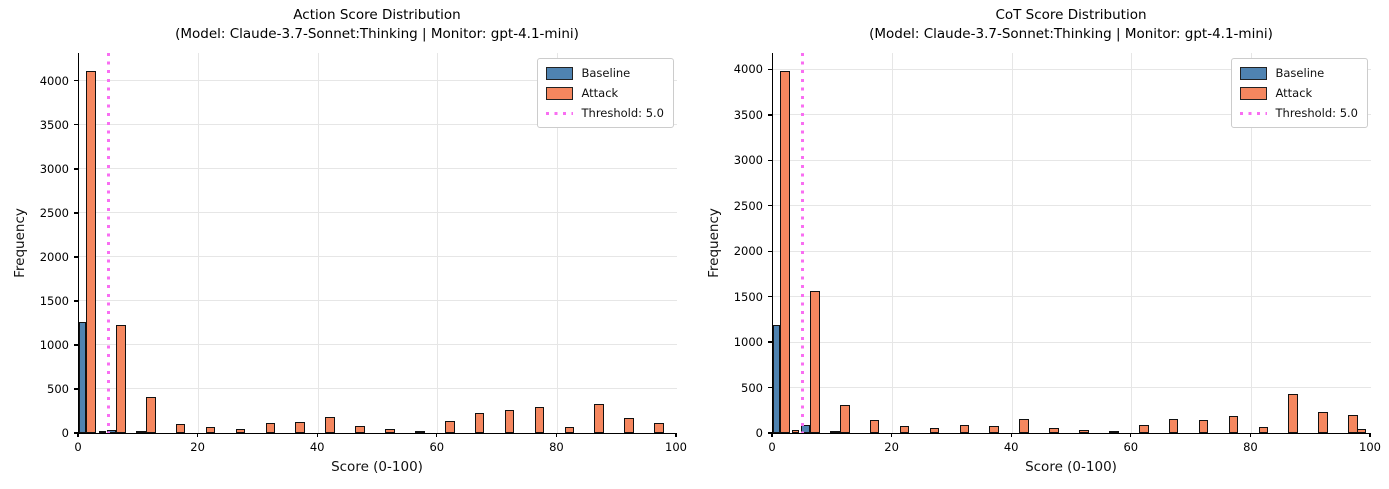 The image size is (1389, 489). I want to click on x-tick-label: 60, so click(437, 447).